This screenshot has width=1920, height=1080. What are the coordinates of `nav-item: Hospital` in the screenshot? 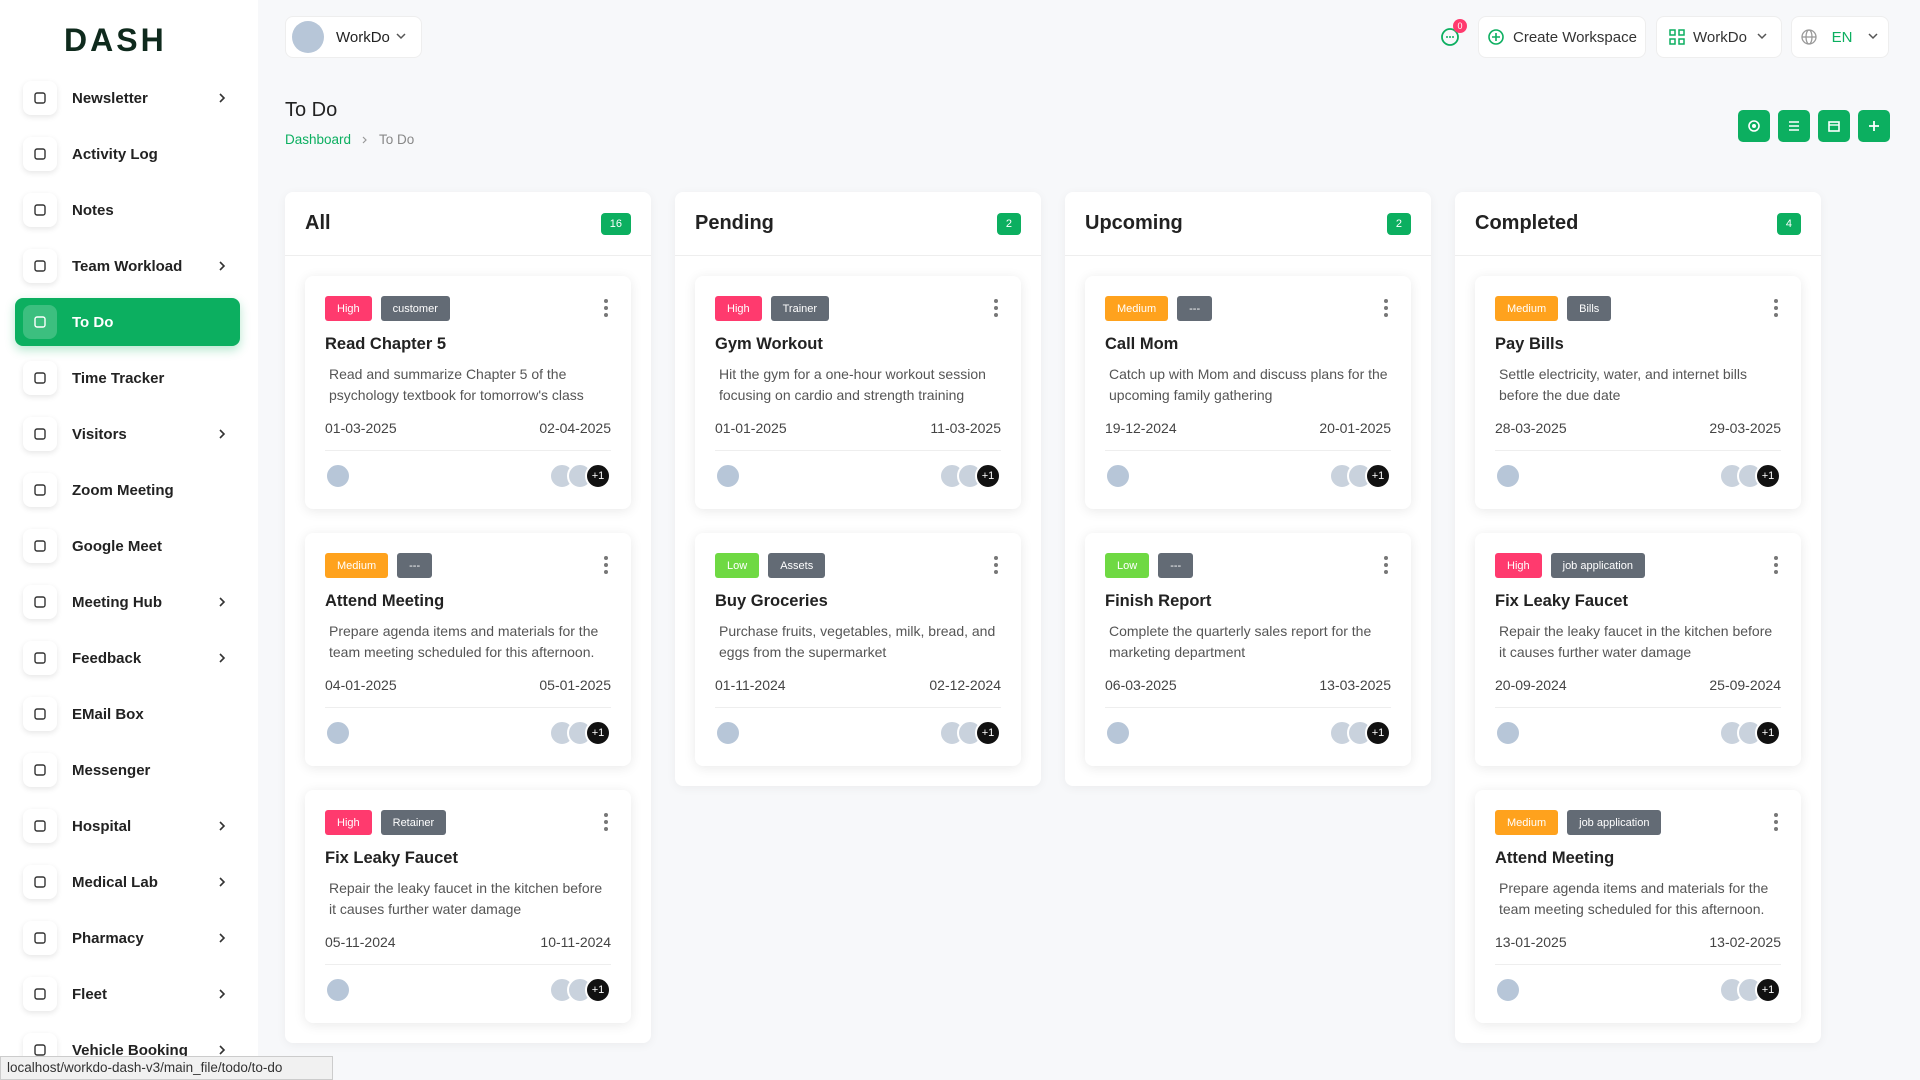 It's located at (127, 826).